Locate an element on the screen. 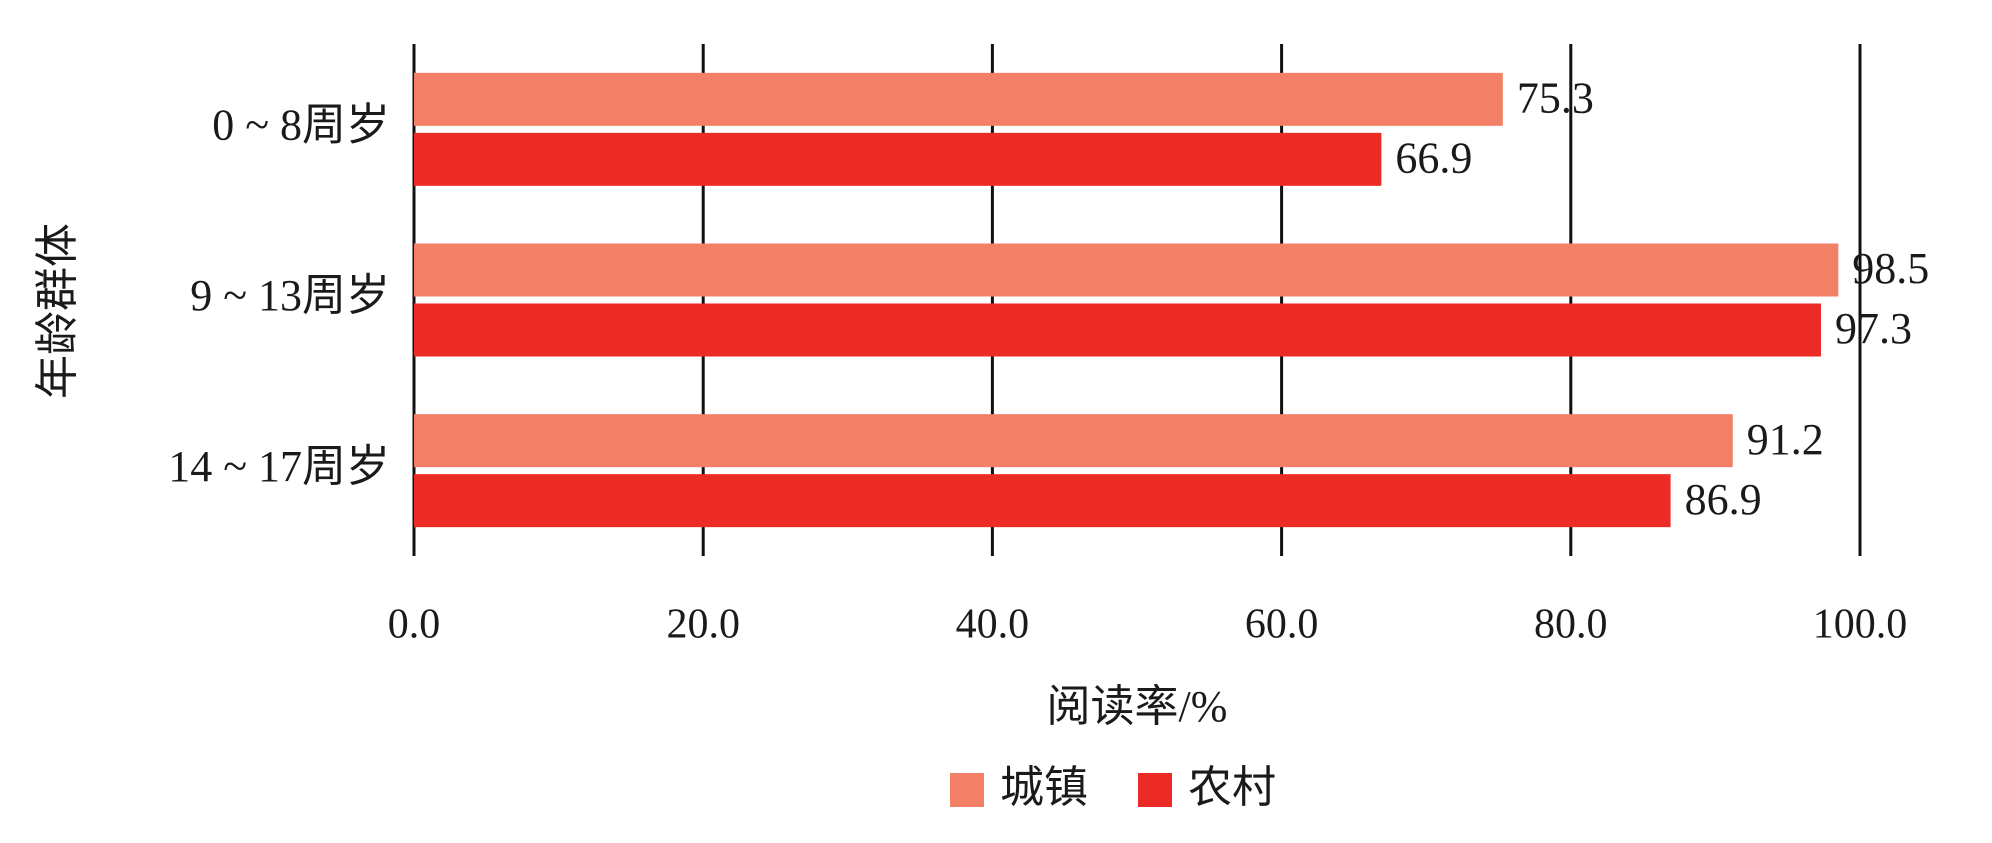 The height and width of the screenshot is (843, 1992). legend-label: 农村 is located at coordinates (1232, 787).